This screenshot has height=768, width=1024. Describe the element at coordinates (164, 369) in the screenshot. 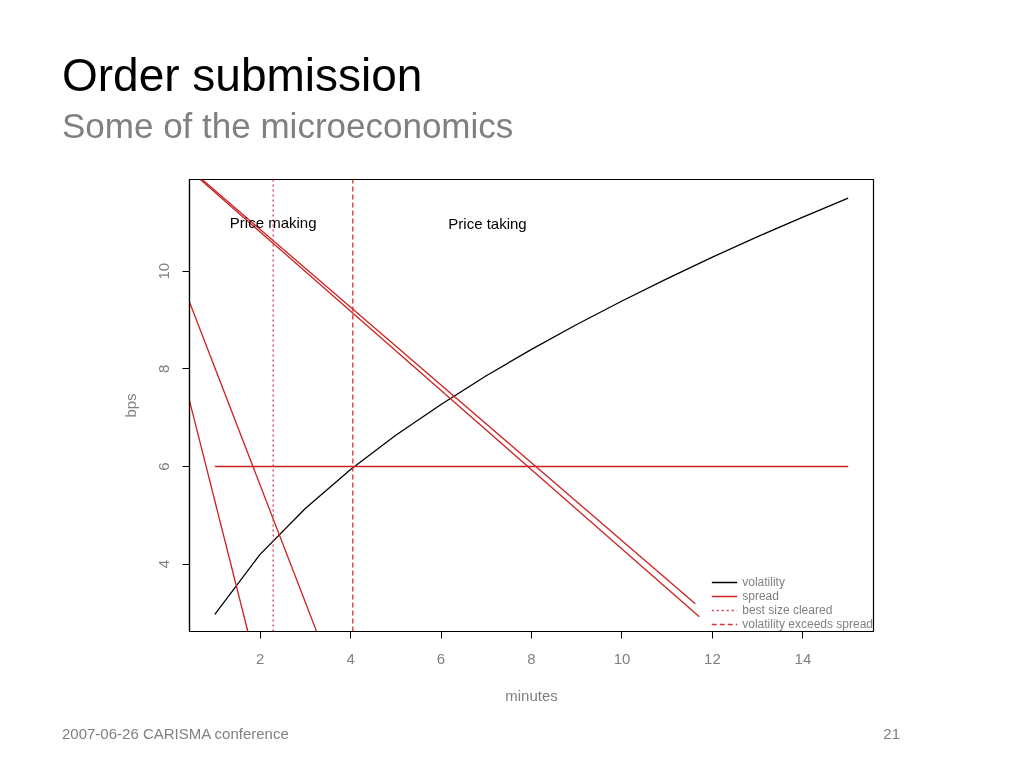

I see `y-tick-label: 8` at that location.